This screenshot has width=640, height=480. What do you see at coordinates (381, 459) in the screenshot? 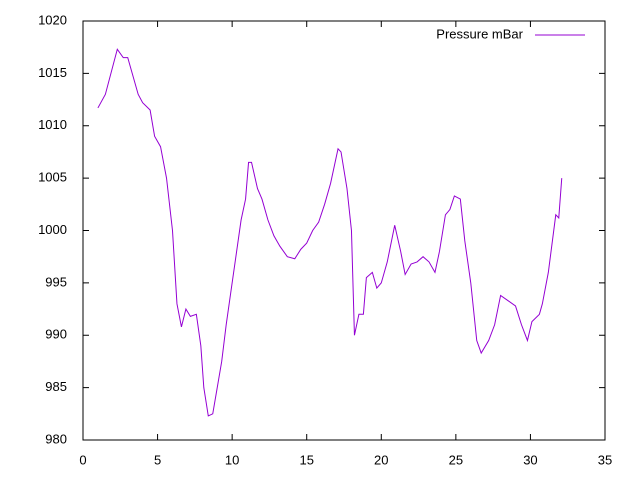
I see `x-tick-label: 20` at bounding box center [381, 459].